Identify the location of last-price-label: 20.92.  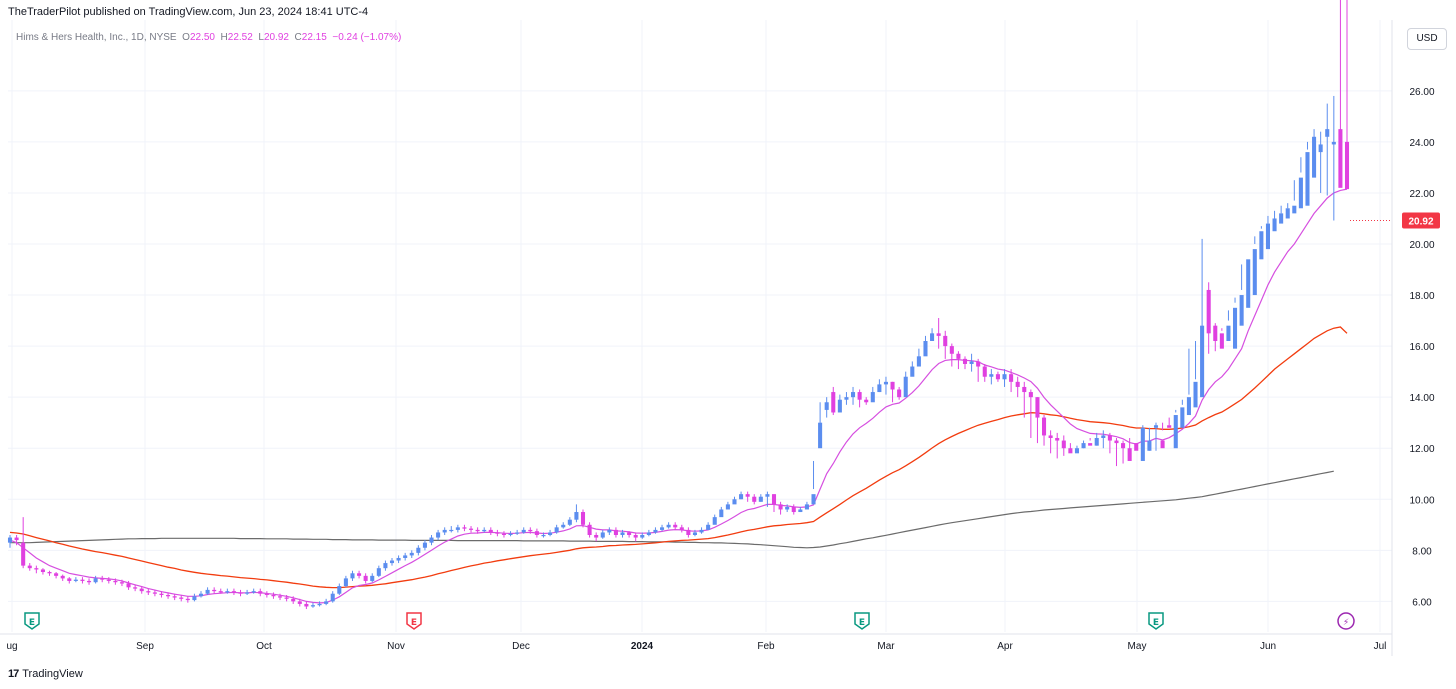
(1420, 222).